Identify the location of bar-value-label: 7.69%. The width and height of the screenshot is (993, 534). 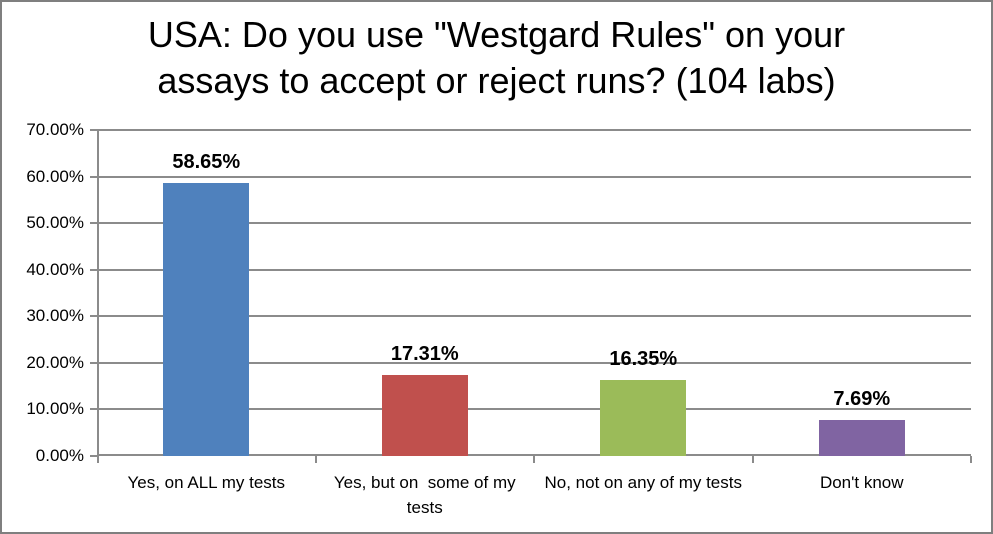
(862, 399).